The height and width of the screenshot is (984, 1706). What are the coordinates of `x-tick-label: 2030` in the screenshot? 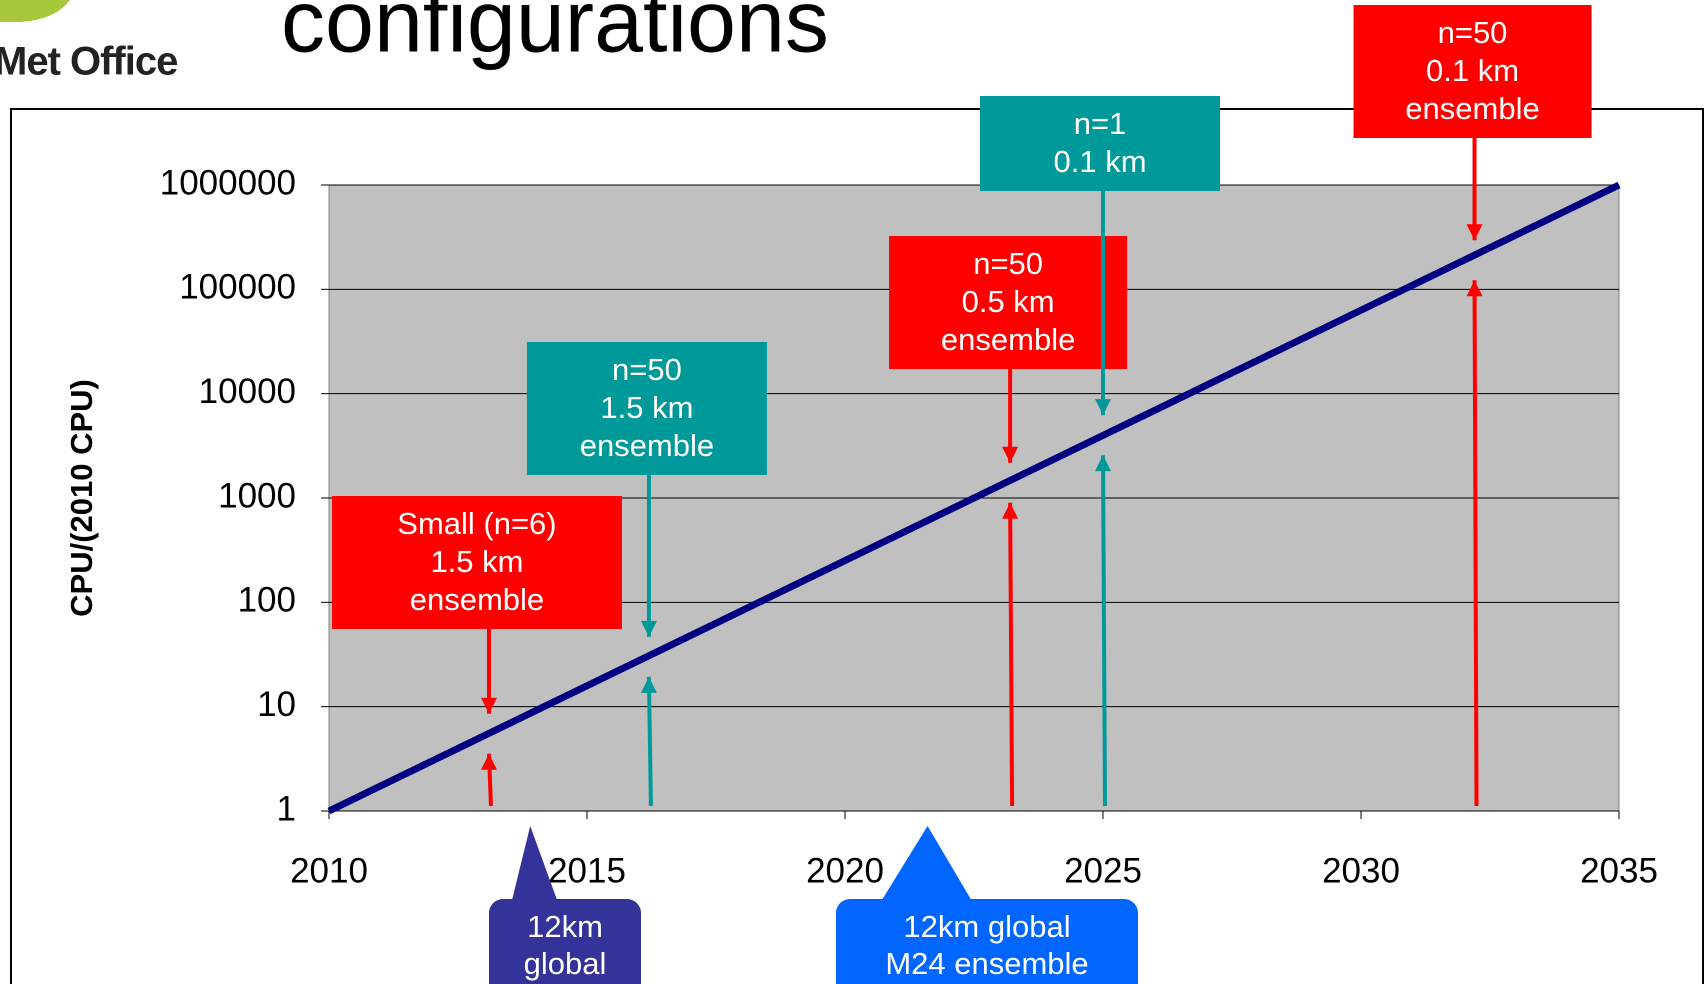 It's located at (1361, 870).